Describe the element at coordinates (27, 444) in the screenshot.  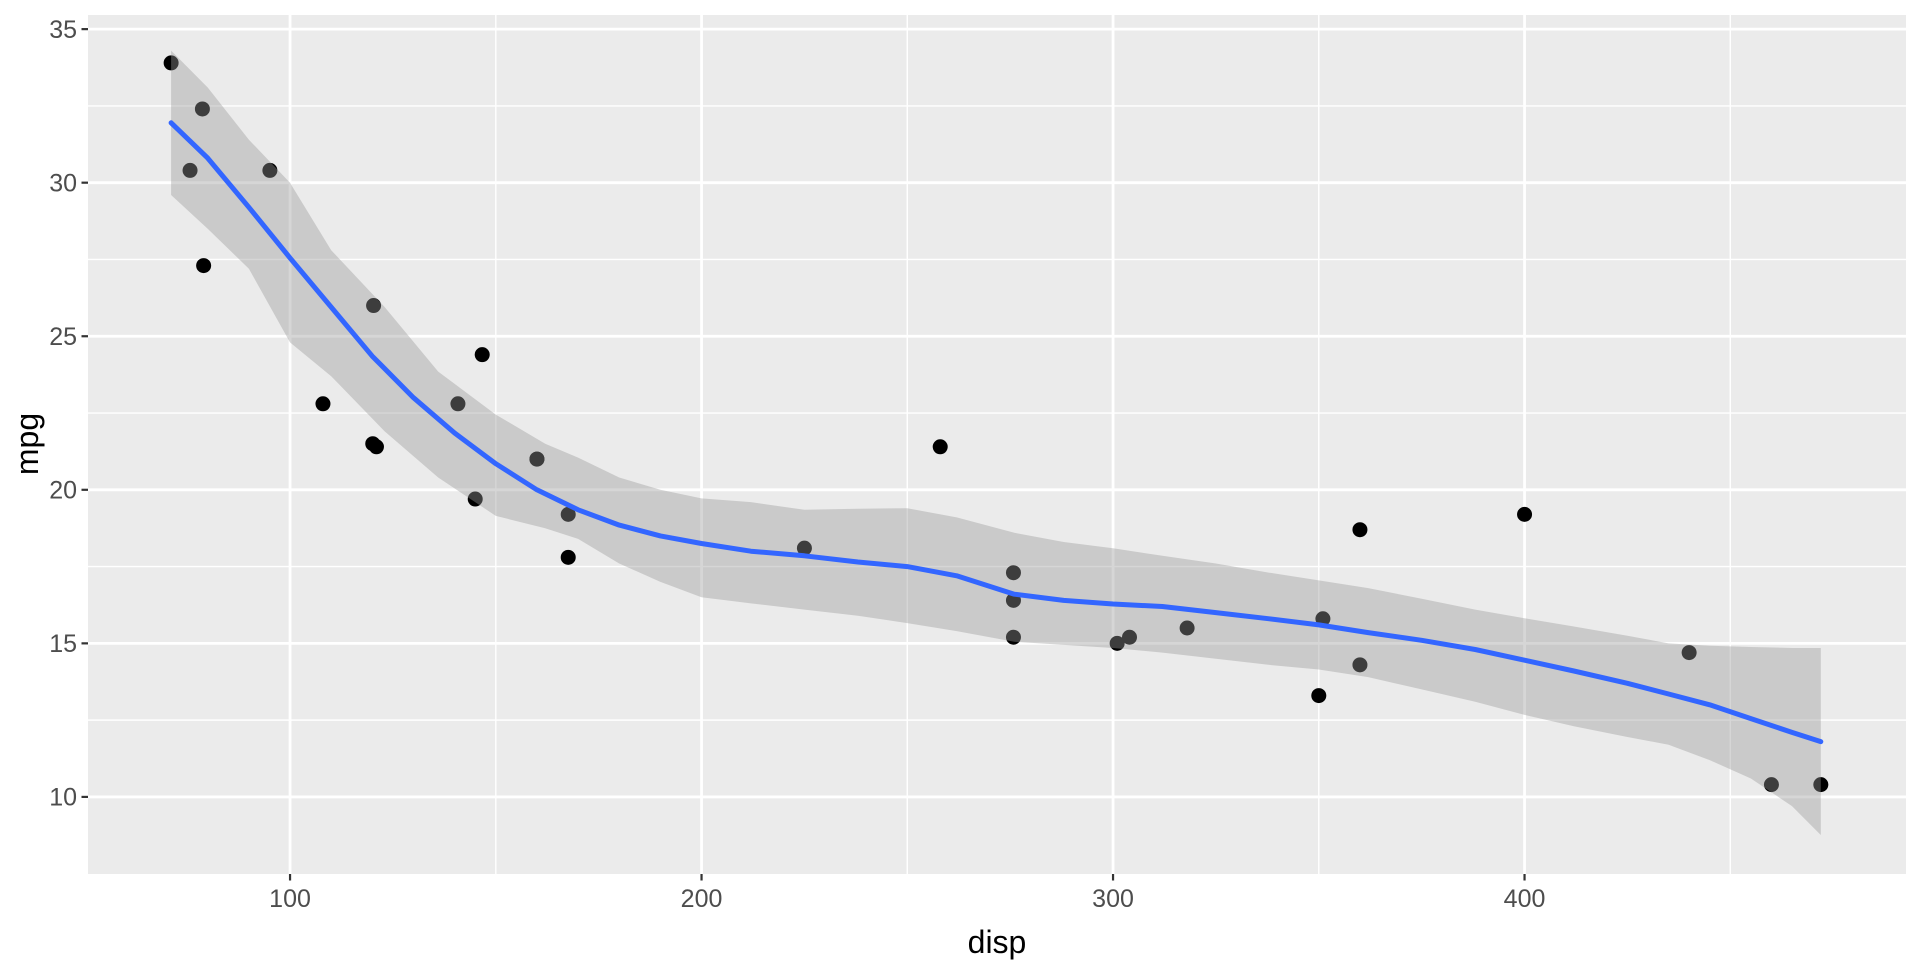
I see `y-axis-title: mpg` at that location.